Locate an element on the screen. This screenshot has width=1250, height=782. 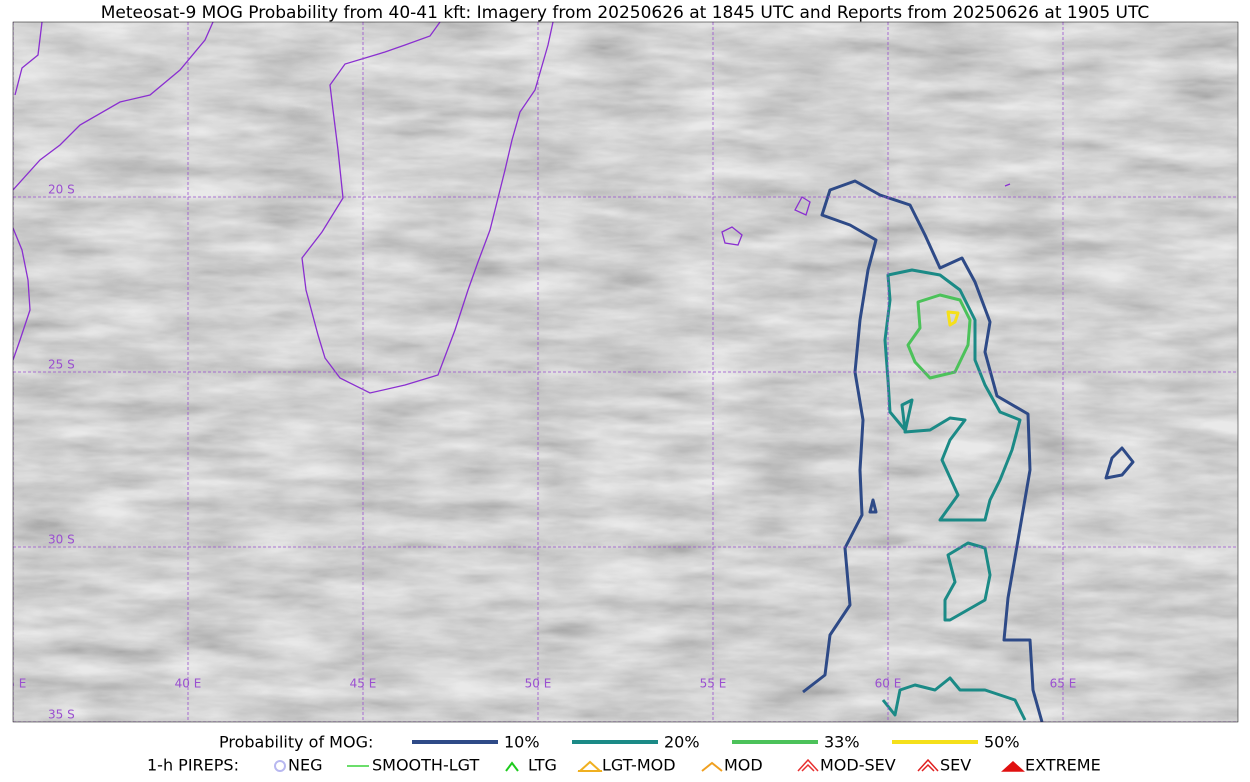
longitude-label: 45 E is located at coordinates (363, 684).